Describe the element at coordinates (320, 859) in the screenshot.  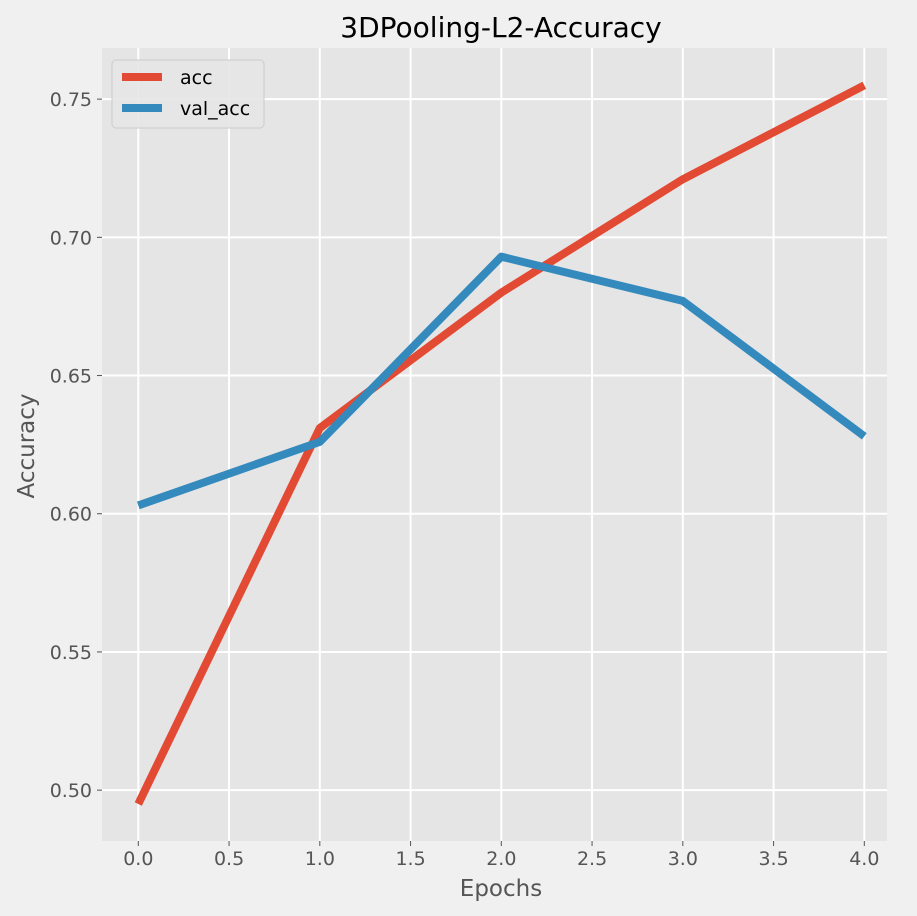
I see `x-tick-label: 1.0` at that location.